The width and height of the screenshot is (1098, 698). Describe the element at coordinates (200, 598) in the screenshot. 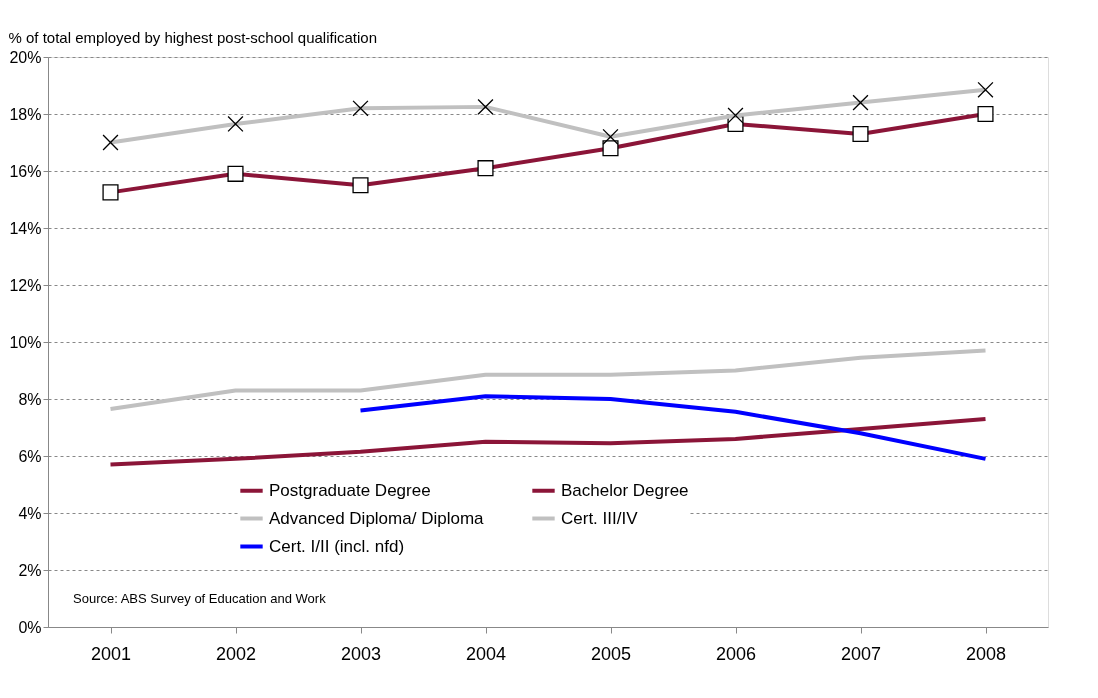

I see `annotation: Source: ABS Survey of Education and Work` at that location.